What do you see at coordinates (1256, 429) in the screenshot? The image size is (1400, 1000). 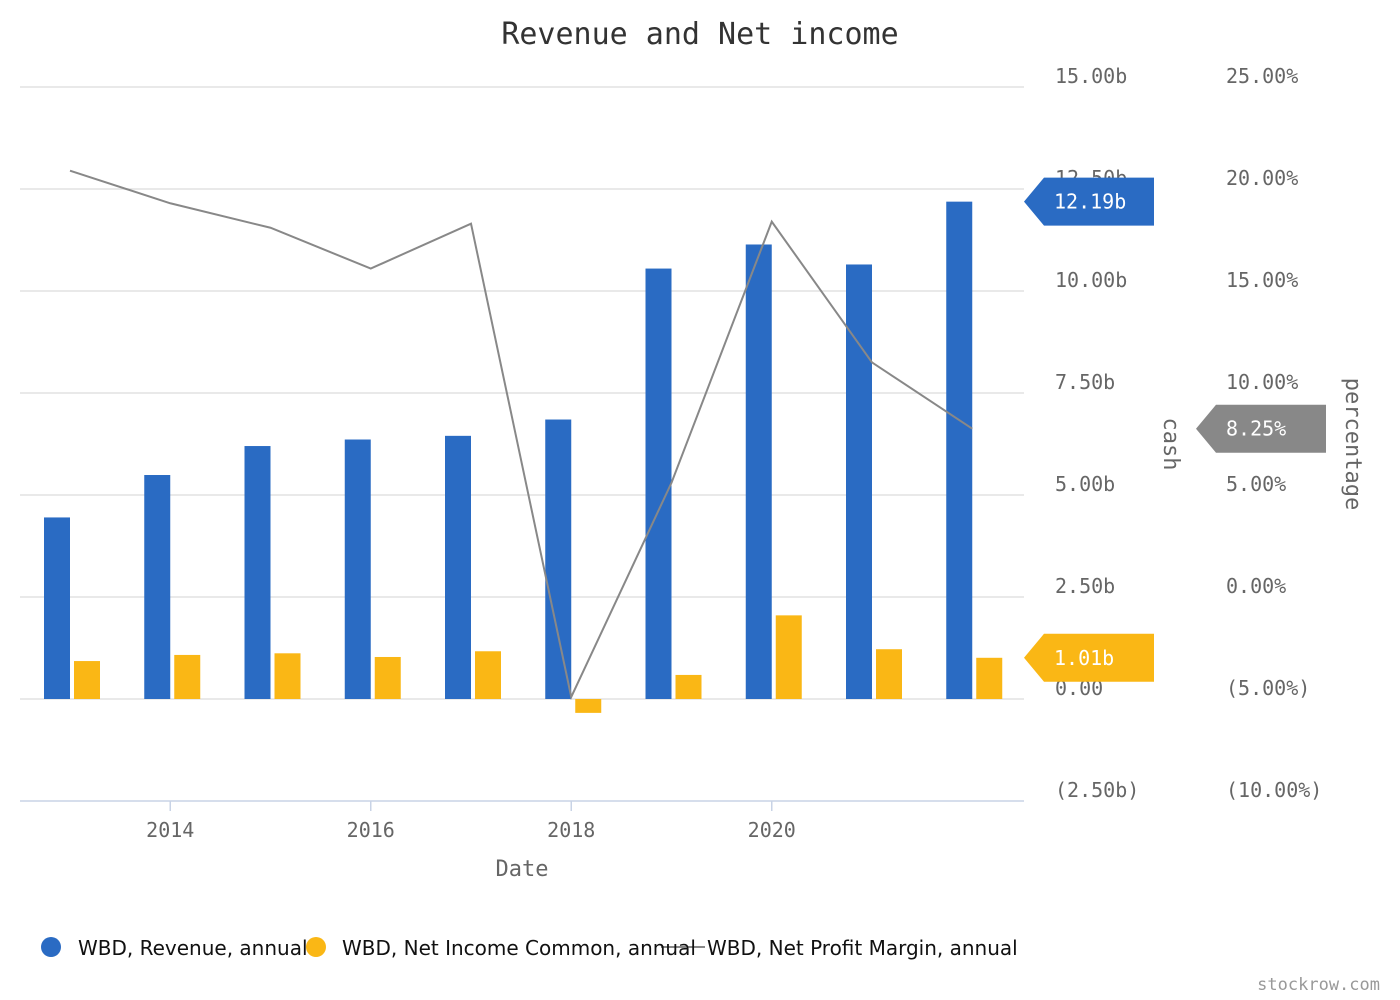 I see `last-value-flag-label: 8.25%` at bounding box center [1256, 429].